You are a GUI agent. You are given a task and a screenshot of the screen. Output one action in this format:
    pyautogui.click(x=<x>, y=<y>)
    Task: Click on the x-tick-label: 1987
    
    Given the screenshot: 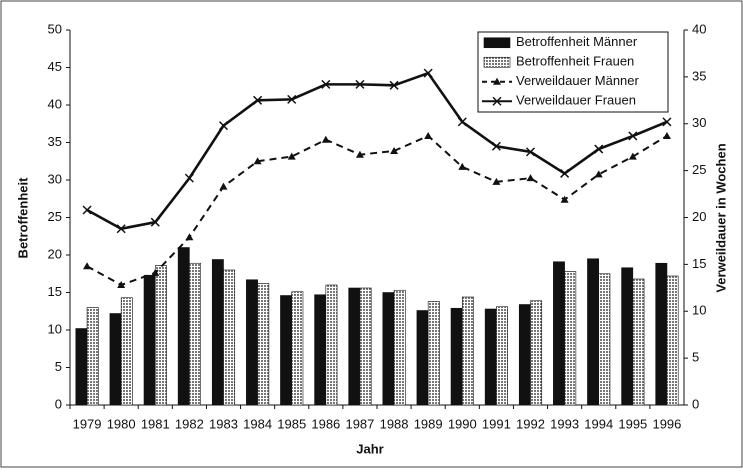 What is the action you would take?
    pyautogui.click(x=359, y=423)
    